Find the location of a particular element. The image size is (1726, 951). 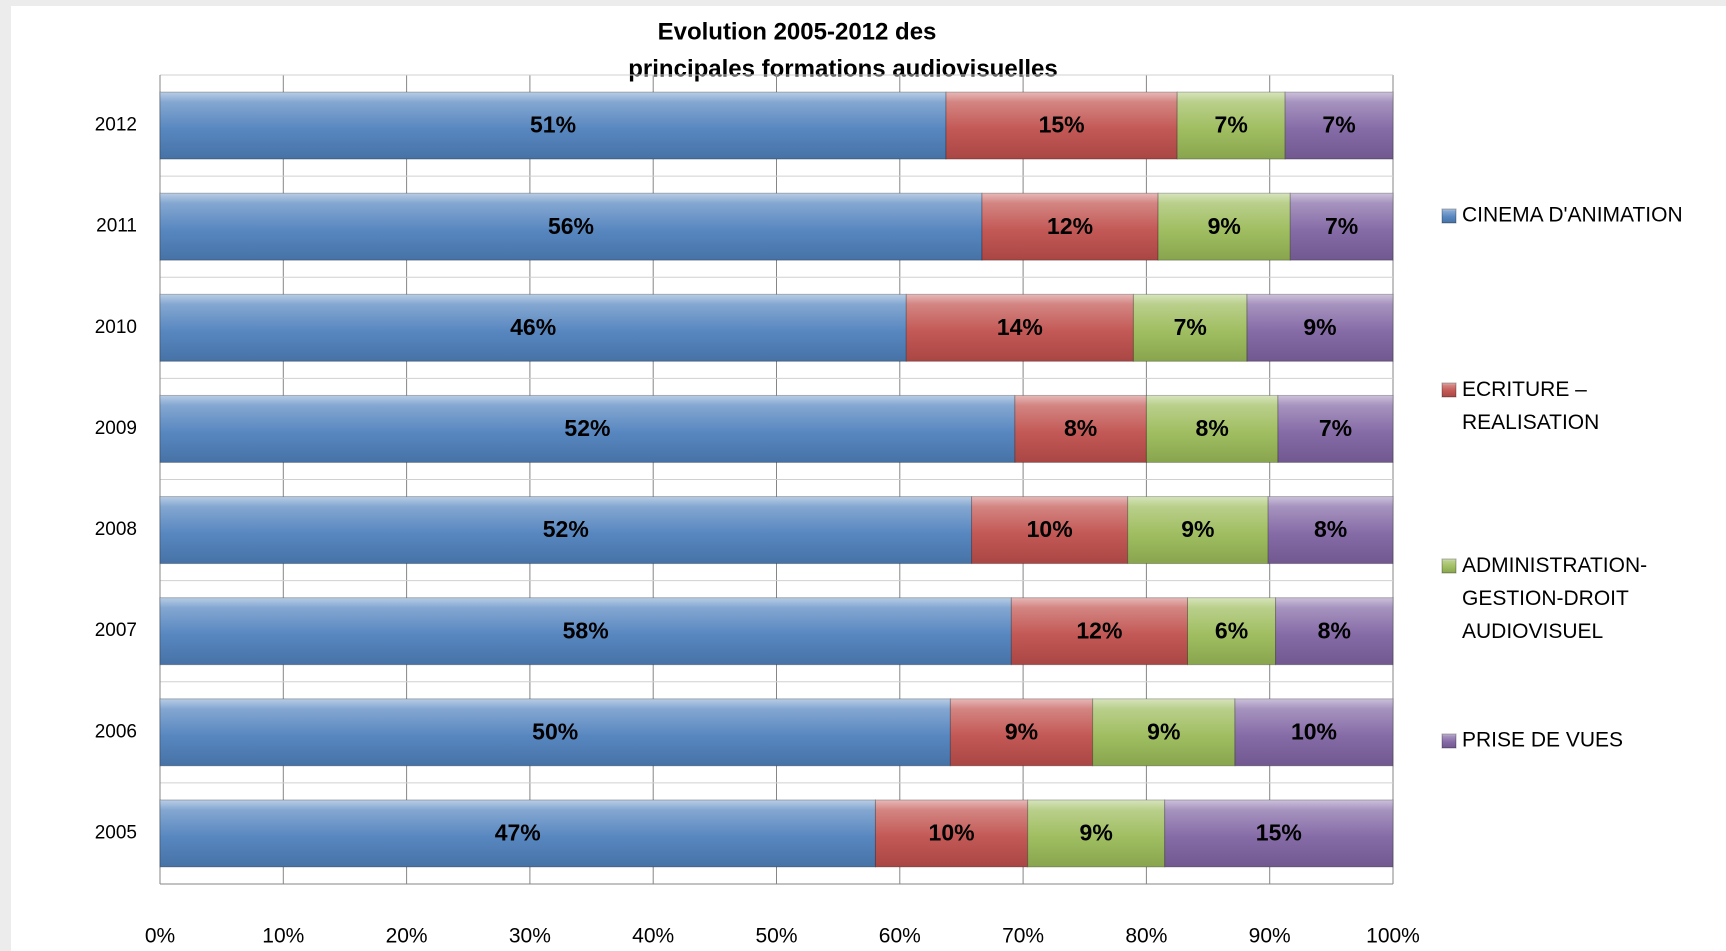

x-tick-label: 80% is located at coordinates (1146, 936).